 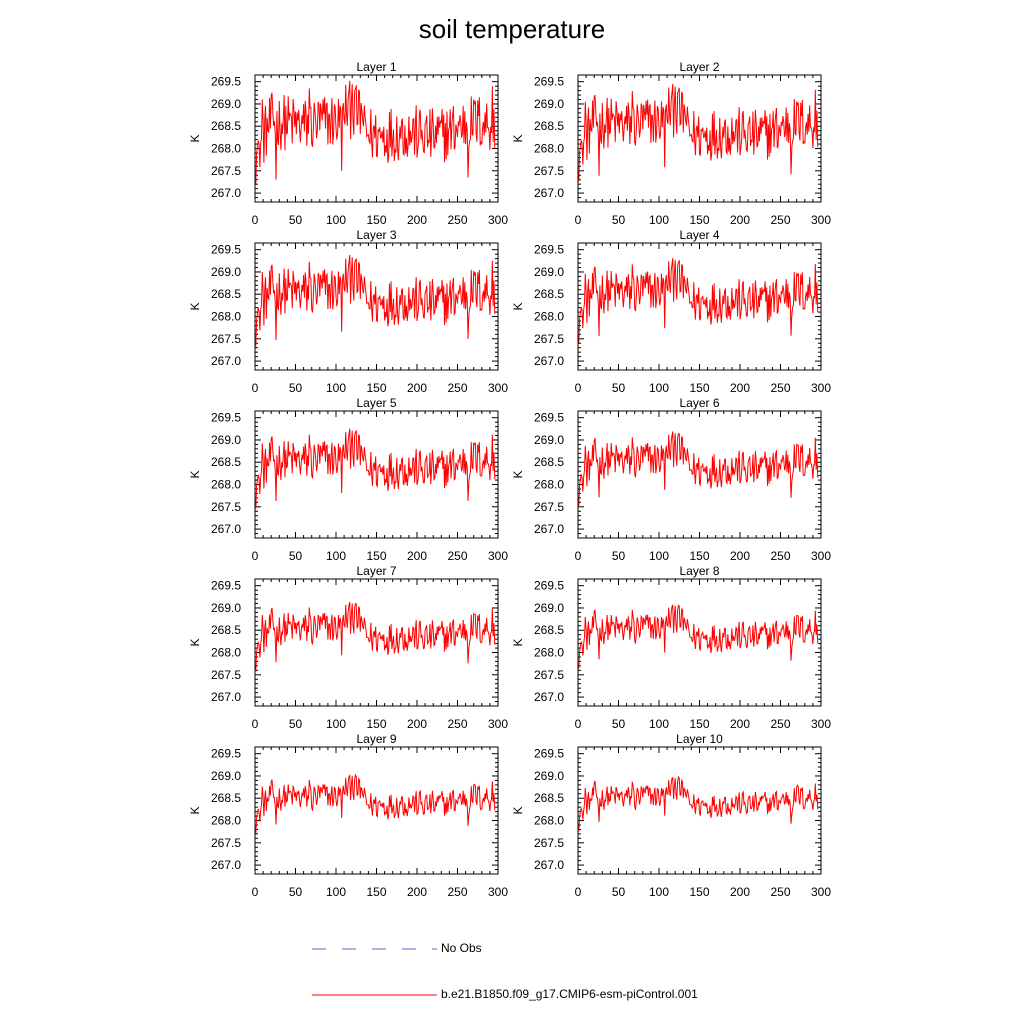 I want to click on panel-title: Layer 4, so click(x=699, y=235).